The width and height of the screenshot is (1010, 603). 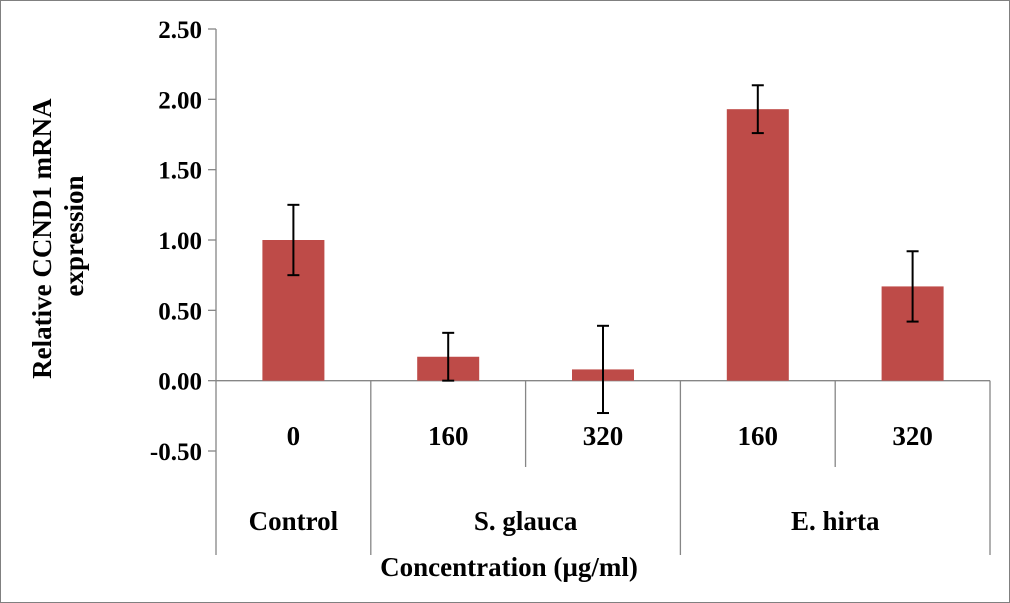 What do you see at coordinates (180, 241) in the screenshot?
I see `y-tick-label: 1.00` at bounding box center [180, 241].